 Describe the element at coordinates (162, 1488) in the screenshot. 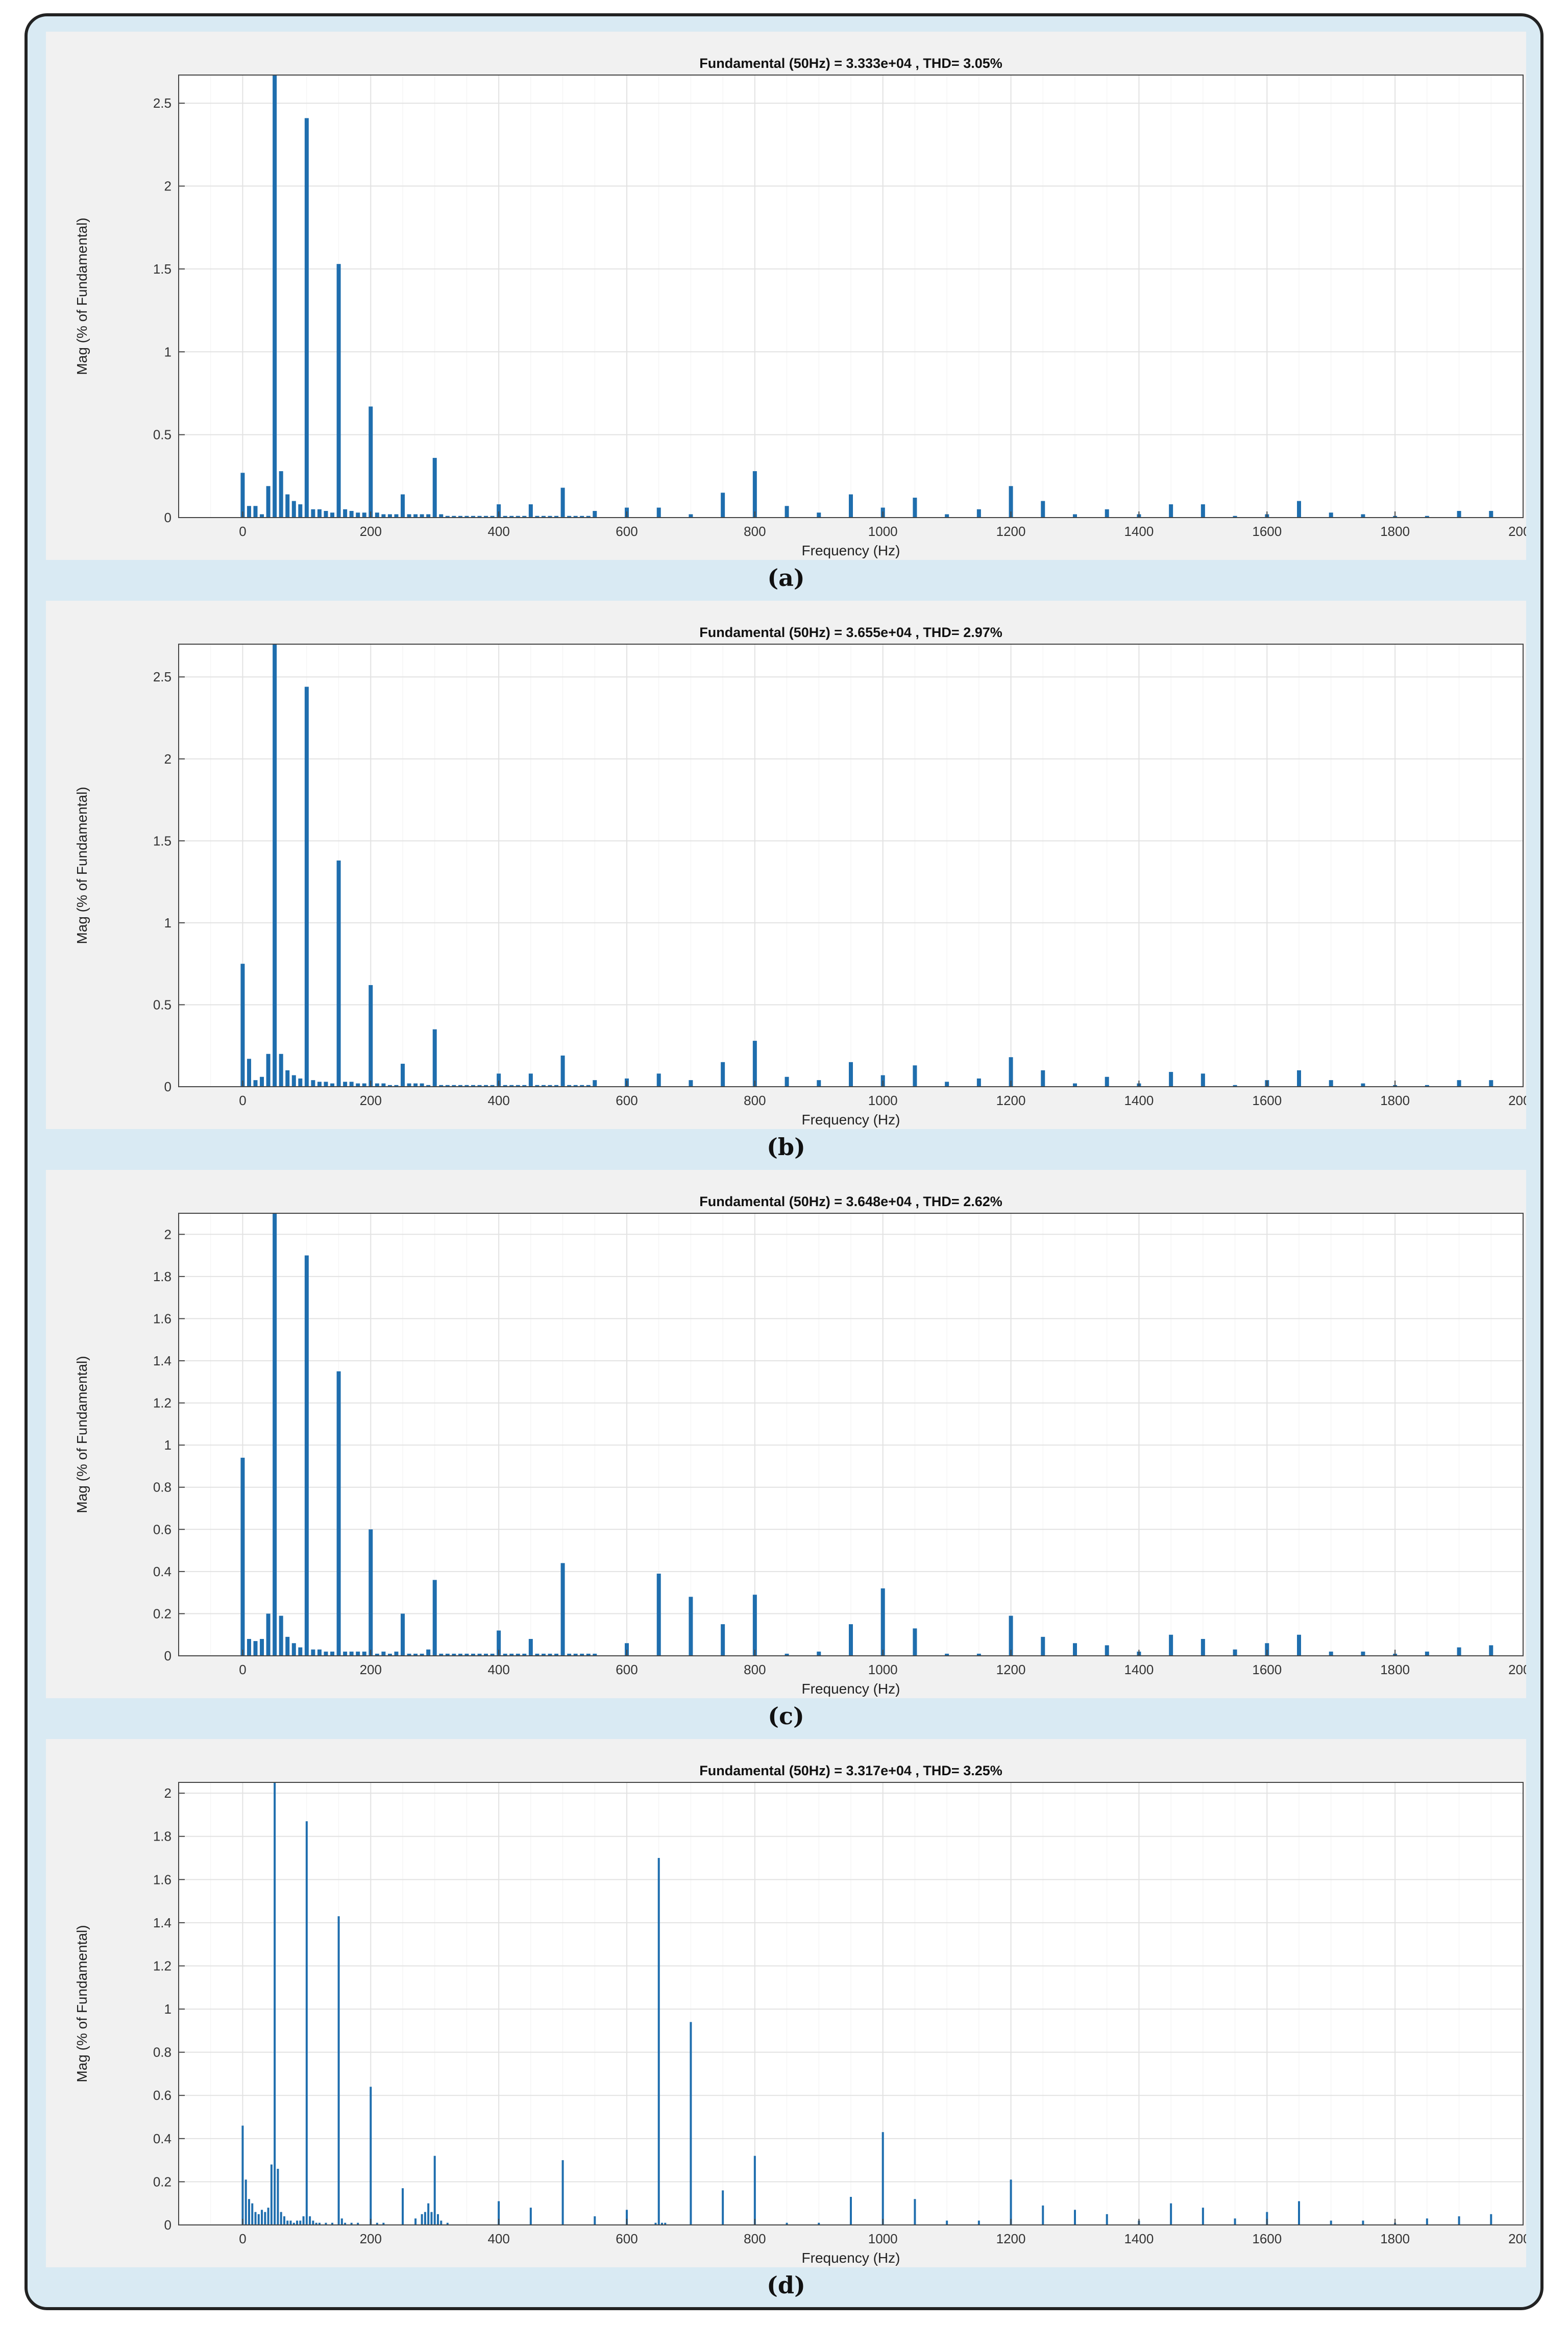

I see `y-tick-label: 0.8` at that location.